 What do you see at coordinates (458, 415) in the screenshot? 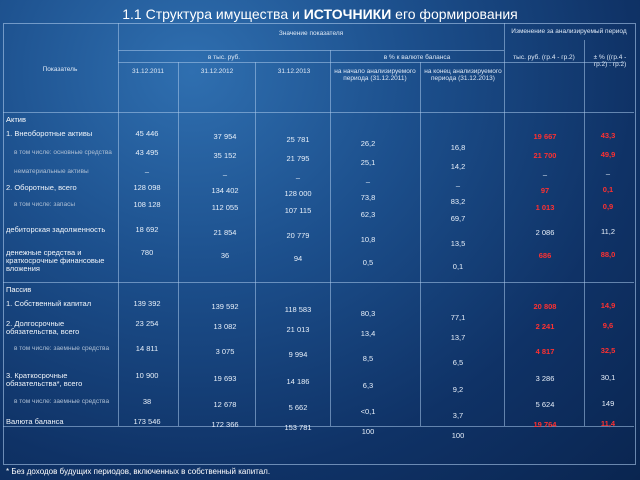
I see `liabilities-cell: 3,7` at bounding box center [458, 415].